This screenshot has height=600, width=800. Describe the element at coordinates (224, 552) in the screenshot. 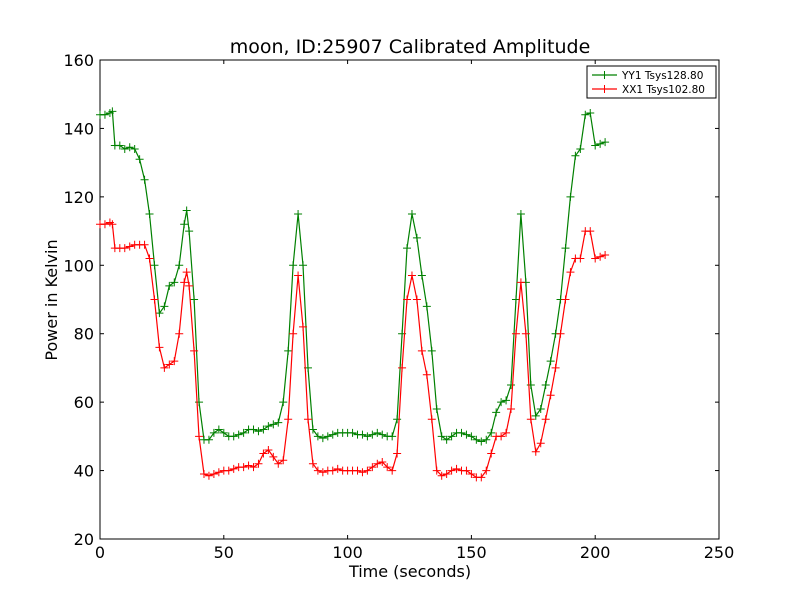

I see `x-tick-label: 50` at that location.